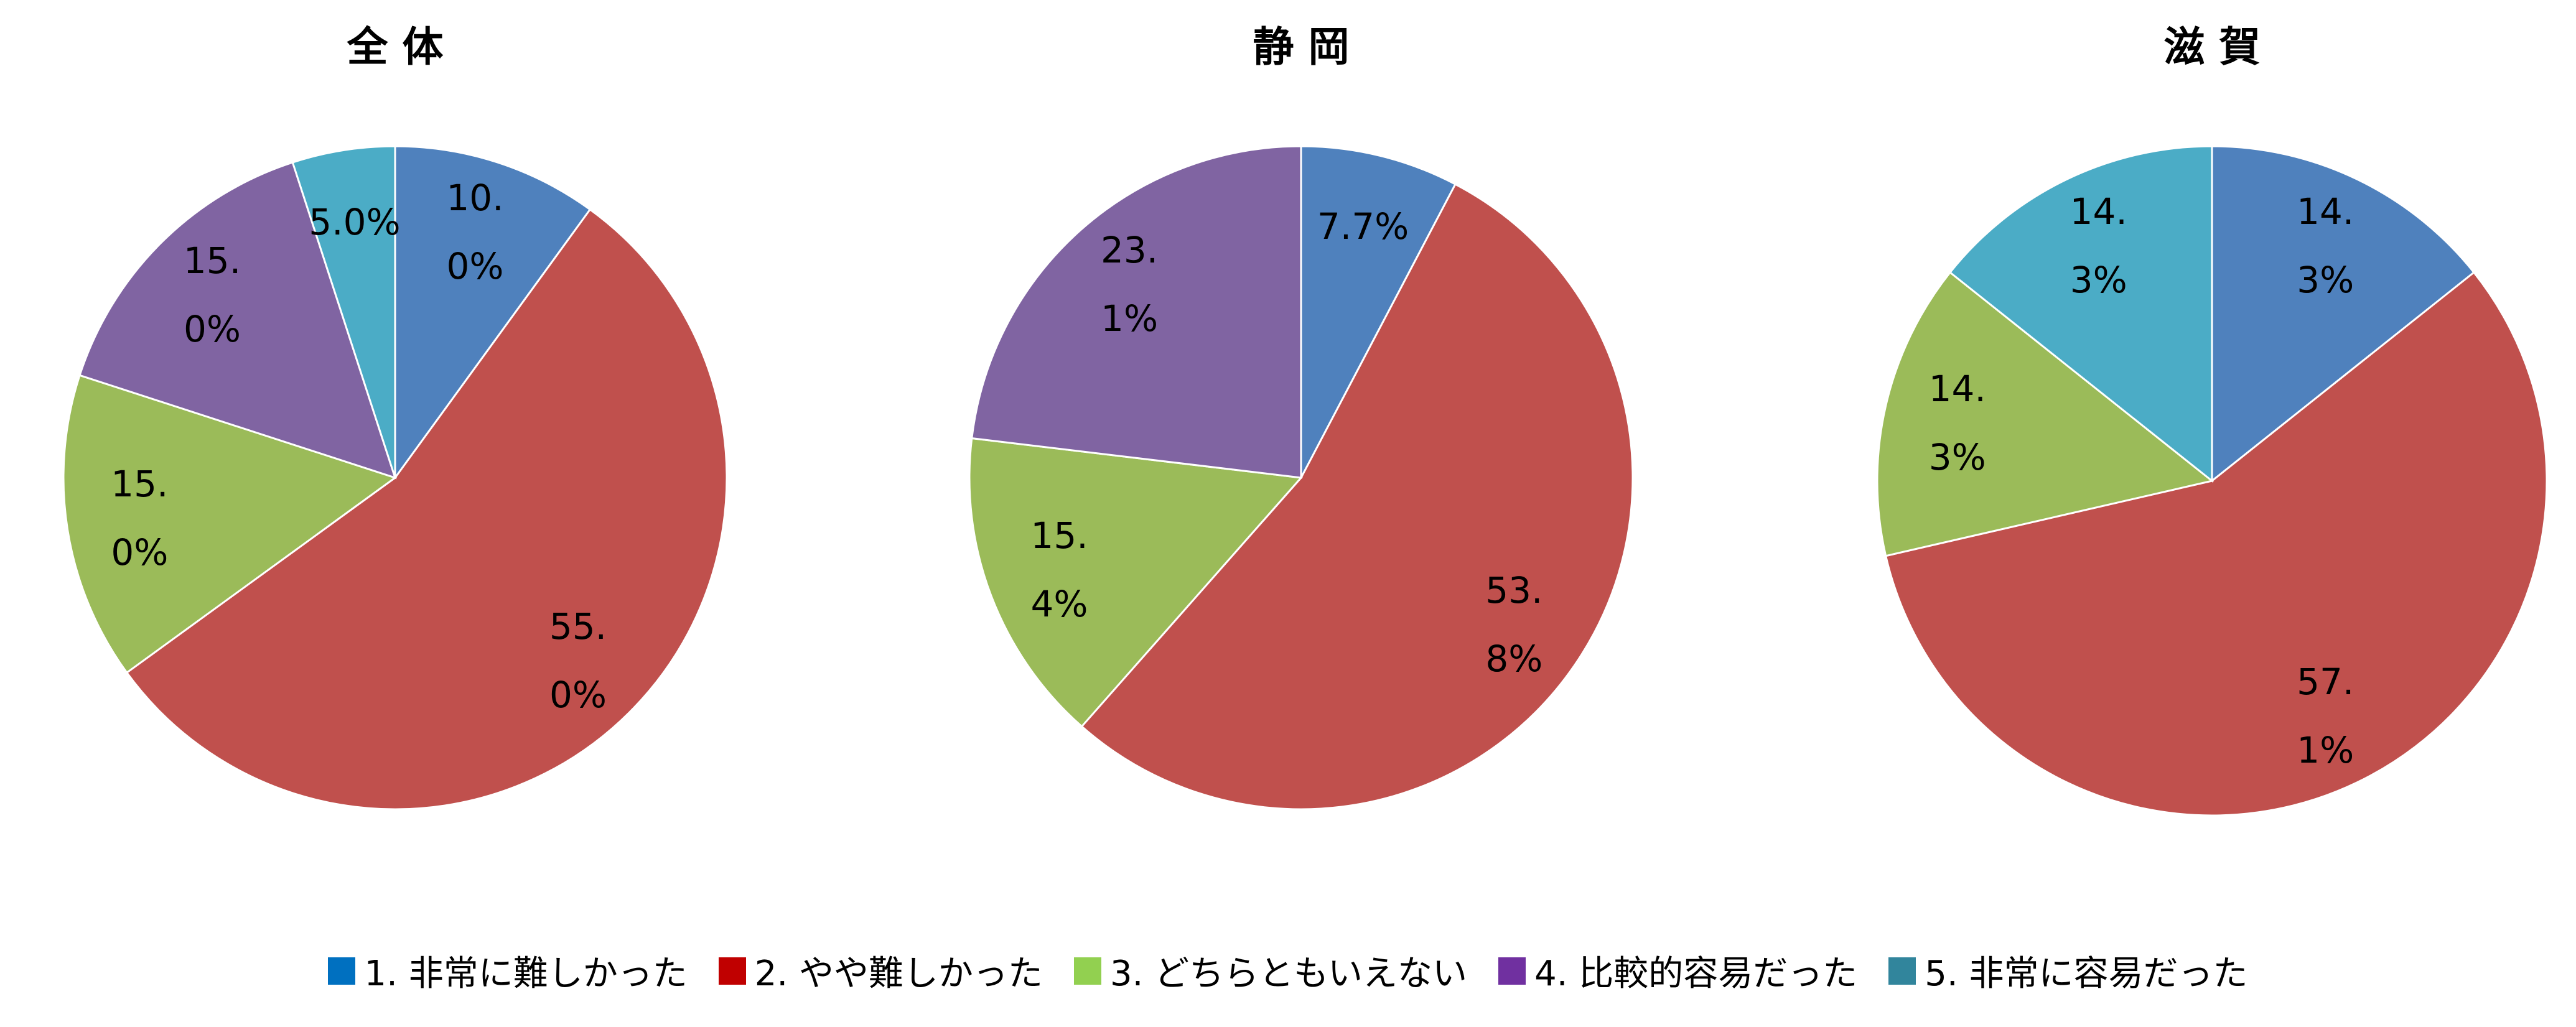  I want to click on chart-title: 滋 賀, so click(2212, 47).